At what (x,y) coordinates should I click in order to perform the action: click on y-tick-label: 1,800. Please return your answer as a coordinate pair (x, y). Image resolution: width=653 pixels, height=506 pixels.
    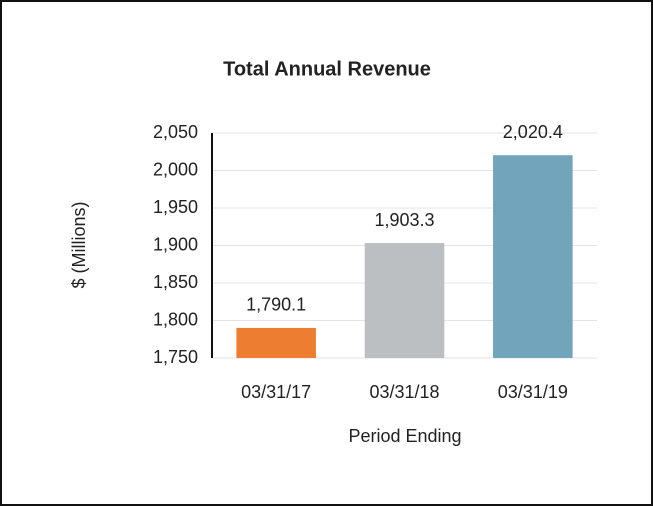
    Looking at the image, I should click on (175, 319).